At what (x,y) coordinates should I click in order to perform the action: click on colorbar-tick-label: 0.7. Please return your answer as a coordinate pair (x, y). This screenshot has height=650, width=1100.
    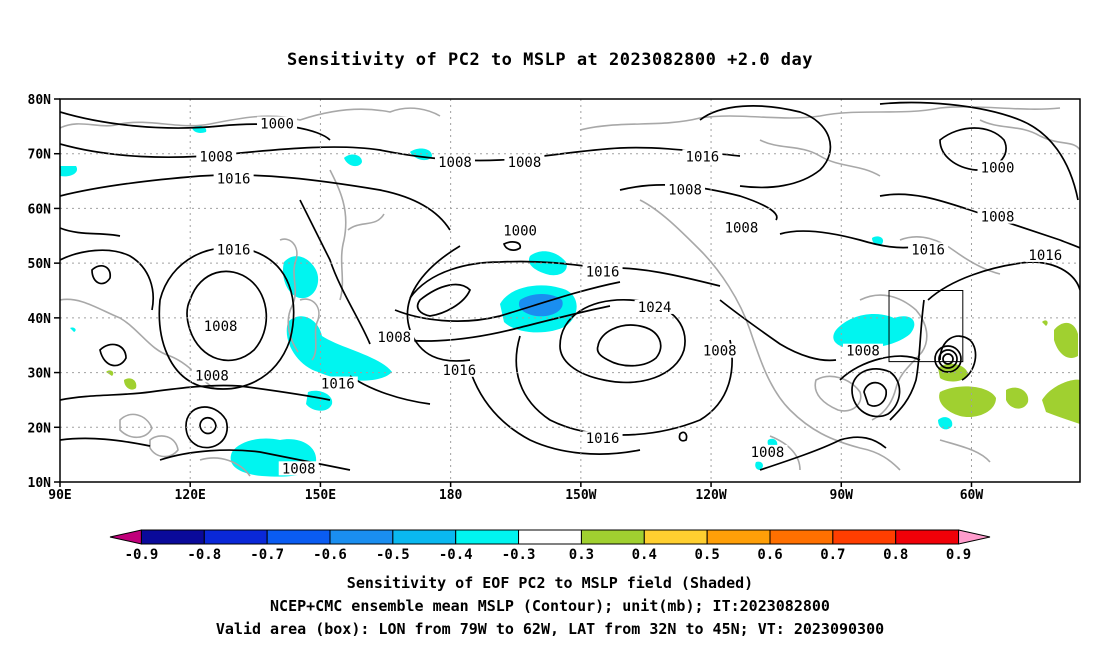
    Looking at the image, I should click on (832, 555).